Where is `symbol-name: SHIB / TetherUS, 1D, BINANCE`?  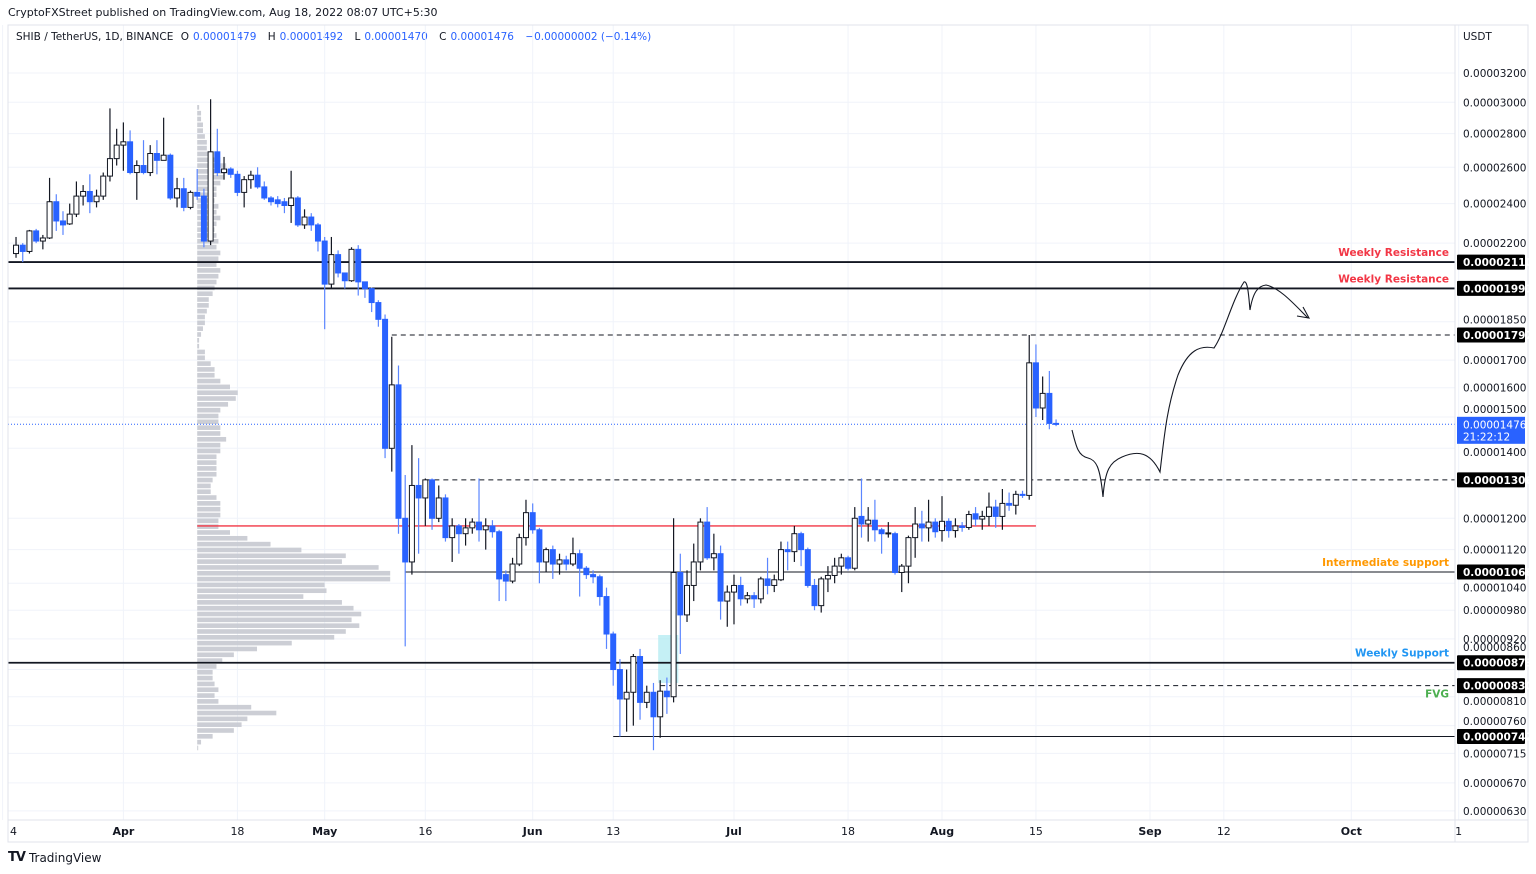 symbol-name: SHIB / TetherUS, 1D, BINANCE is located at coordinates (95, 37).